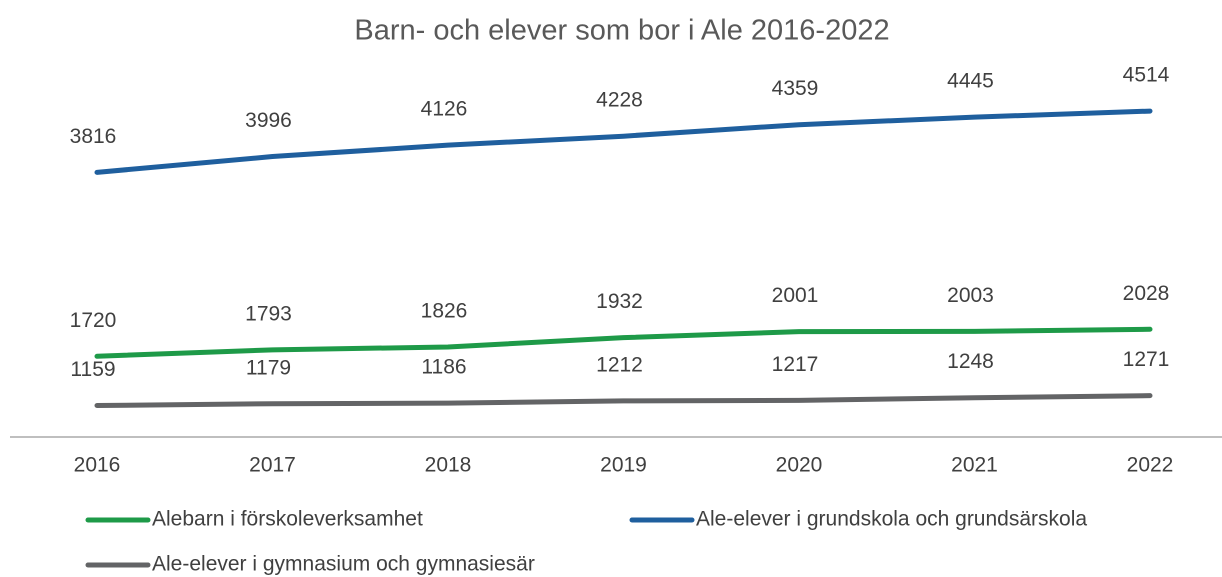 The image size is (1222, 577). What do you see at coordinates (93, 136) in the screenshot?
I see `data-label: 3816` at bounding box center [93, 136].